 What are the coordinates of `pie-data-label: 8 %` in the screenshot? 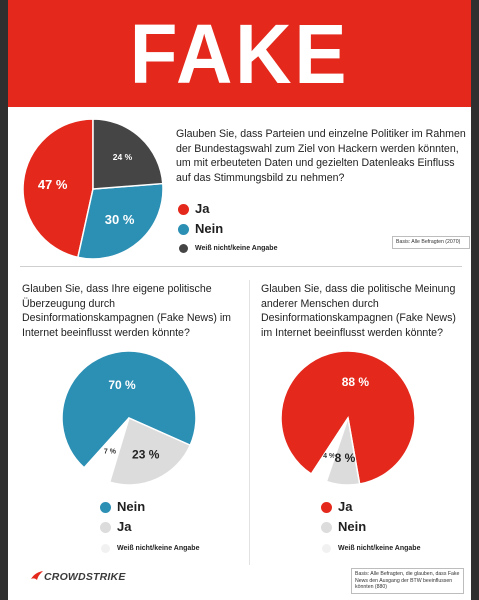 It's located at (345, 458).